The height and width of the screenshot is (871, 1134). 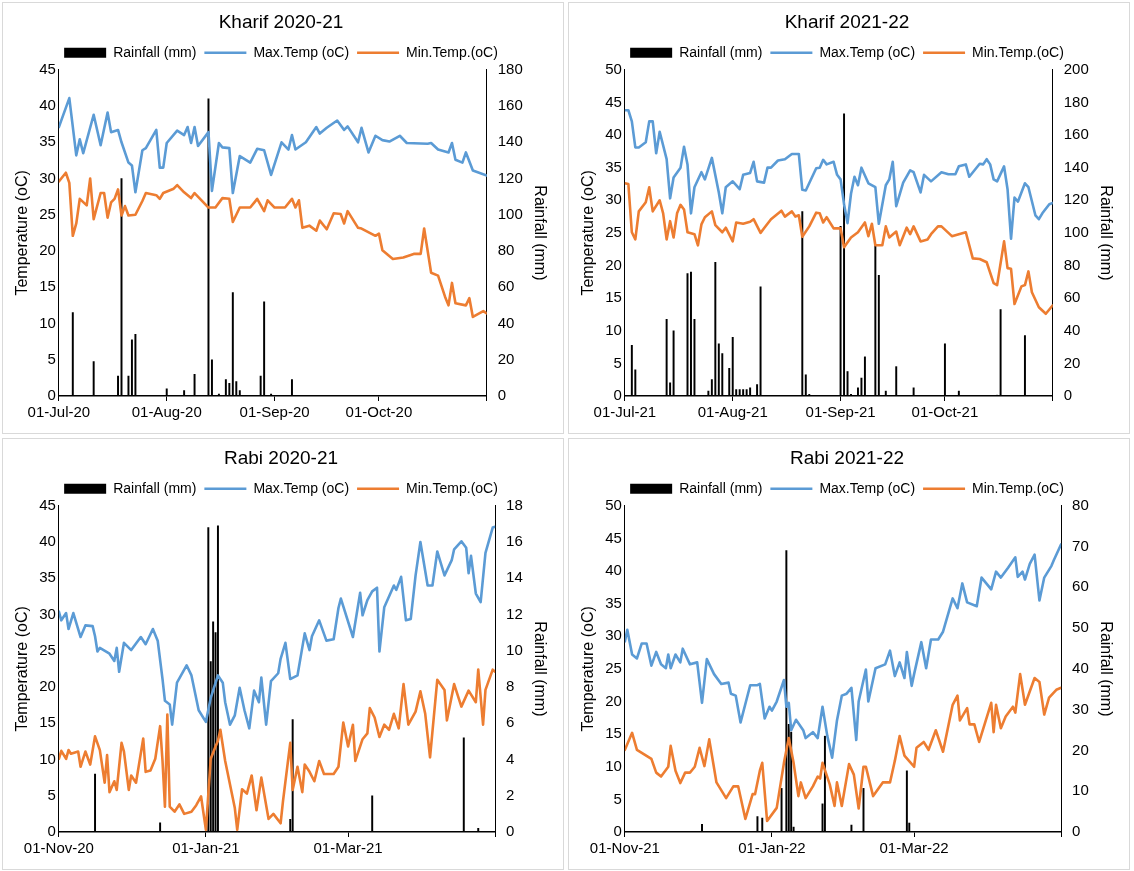 I want to click on x-tick-label: 01-Aug-21, so click(x=732, y=412).